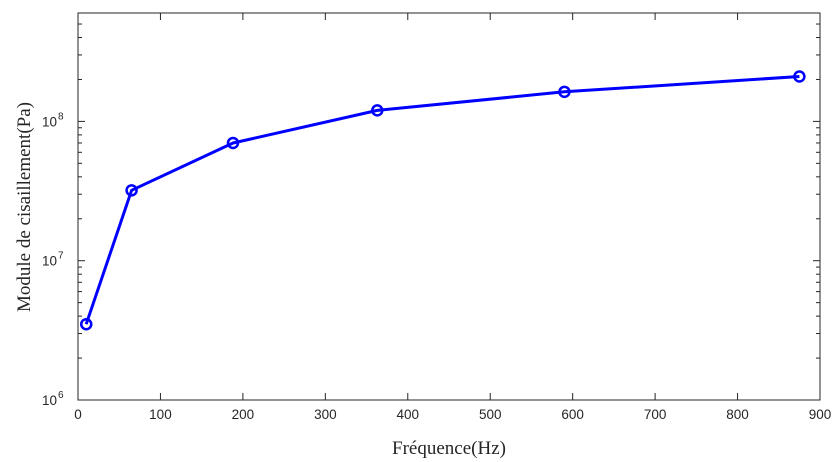 The image size is (836, 462). What do you see at coordinates (655, 414) in the screenshot?
I see `x-tick-label: 700` at bounding box center [655, 414].